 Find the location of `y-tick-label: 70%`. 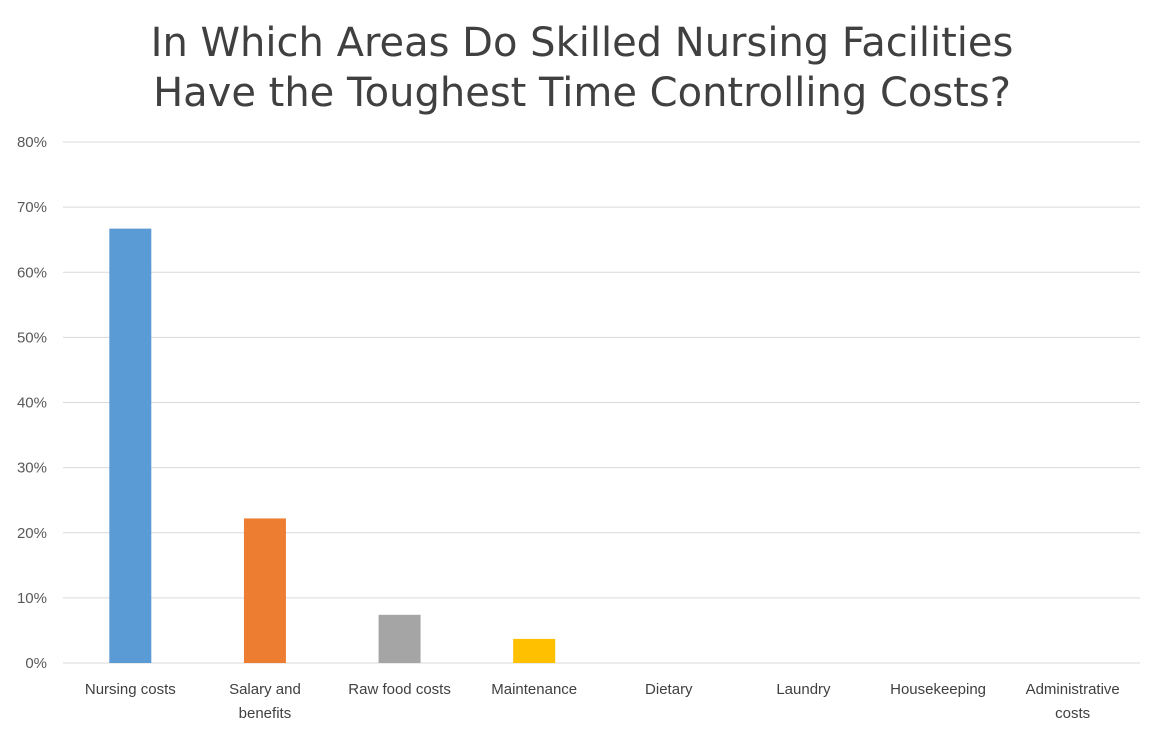

y-tick-label: 70% is located at coordinates (32, 207).